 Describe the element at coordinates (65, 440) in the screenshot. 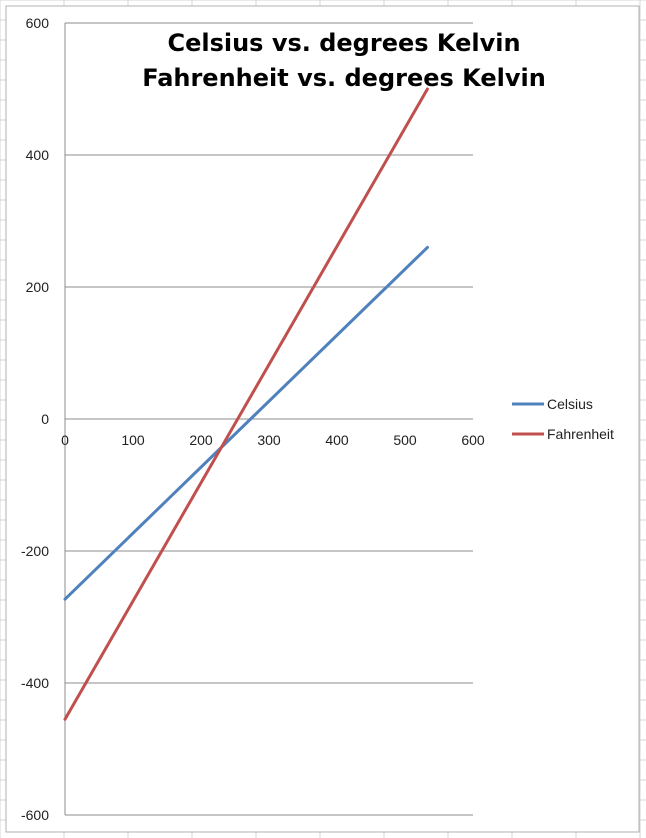

I see `x-tick-label: 0` at that location.